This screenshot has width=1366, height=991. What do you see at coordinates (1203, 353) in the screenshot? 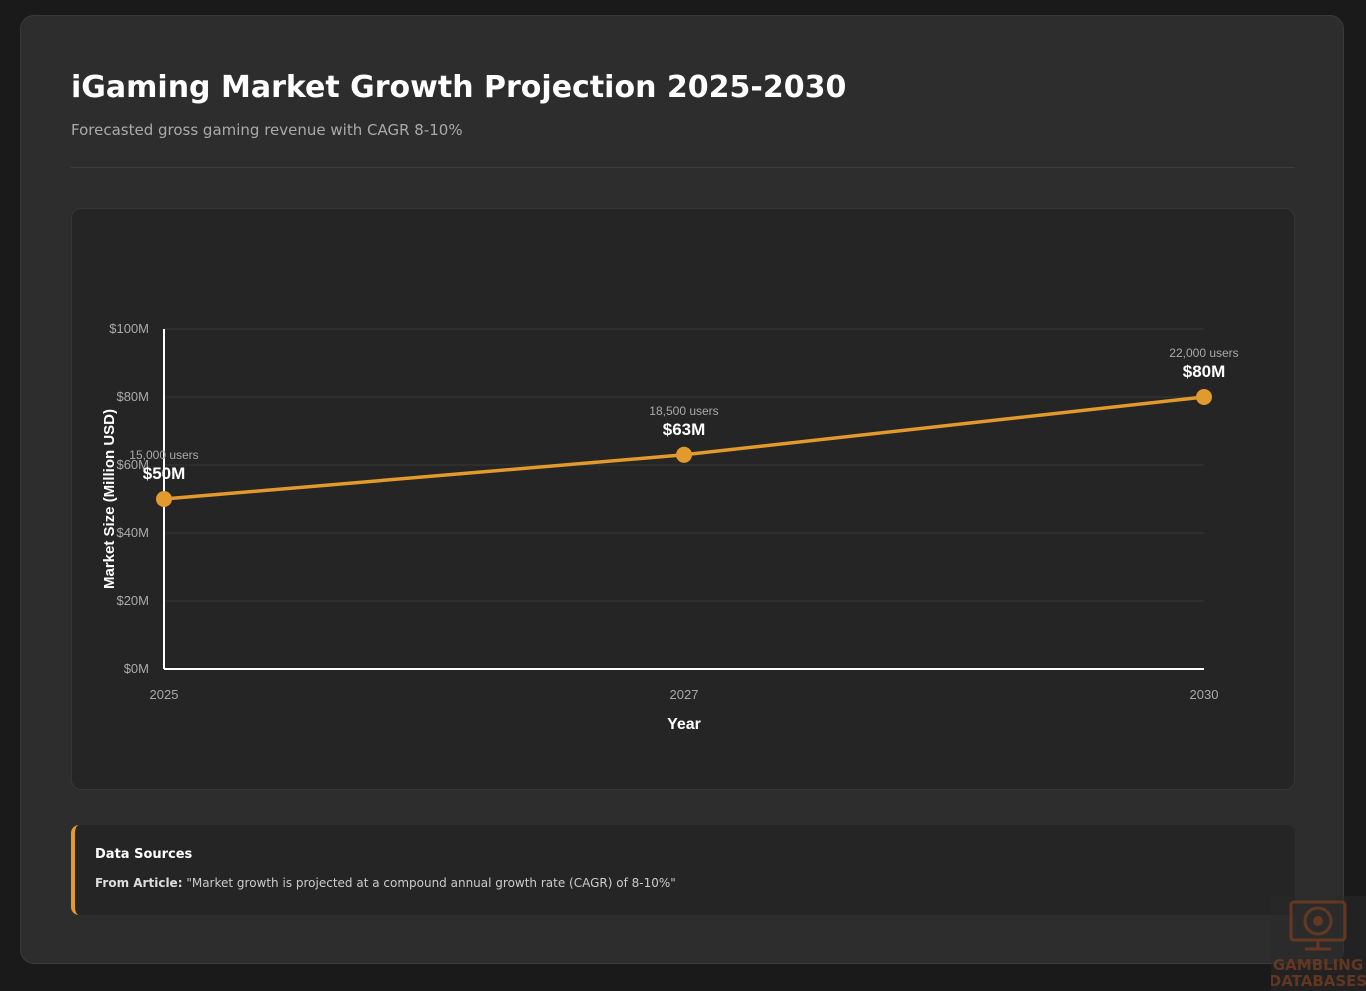
I see `point-annotation: 22,000 users` at bounding box center [1203, 353].